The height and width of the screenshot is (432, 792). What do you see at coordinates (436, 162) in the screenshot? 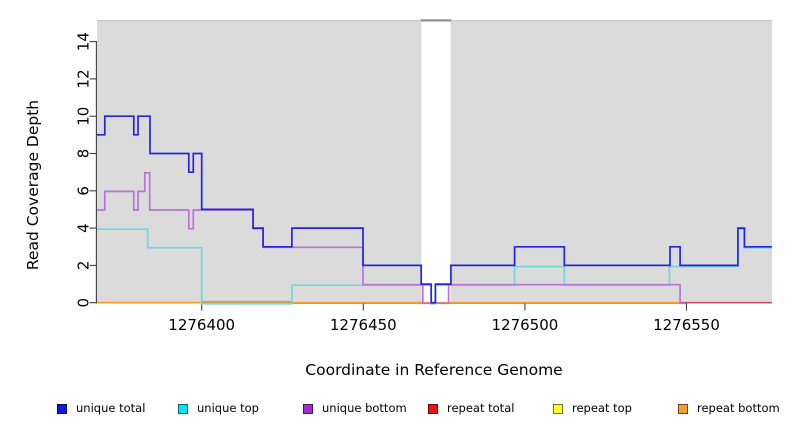
I see `no-data-gap-band` at bounding box center [436, 162].